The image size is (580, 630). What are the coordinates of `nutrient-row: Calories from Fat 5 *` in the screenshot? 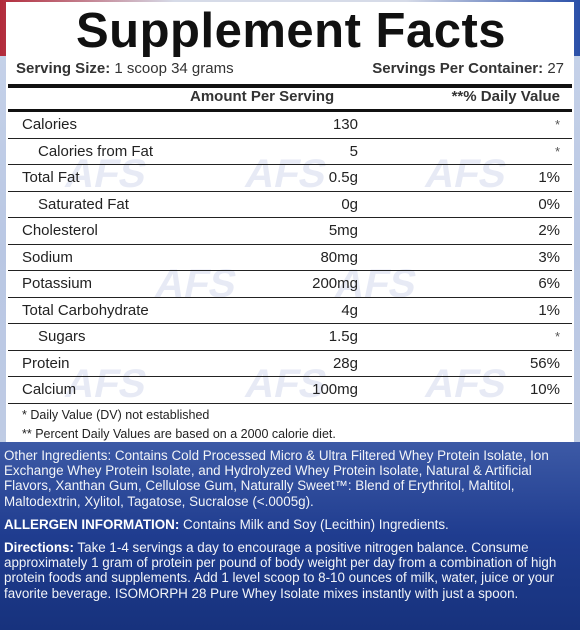 It's located at (290, 152).